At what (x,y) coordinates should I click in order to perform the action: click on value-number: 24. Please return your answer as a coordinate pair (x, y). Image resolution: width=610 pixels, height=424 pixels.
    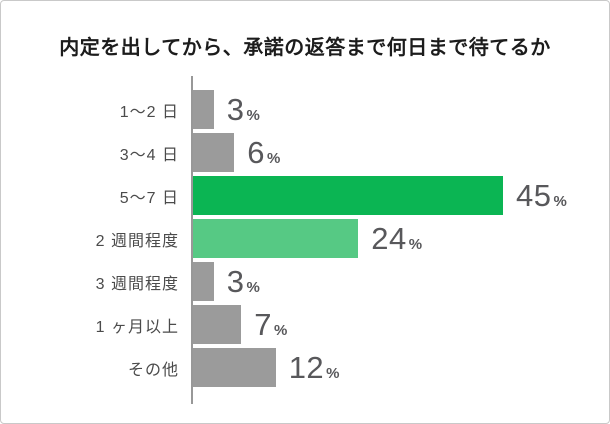
    Looking at the image, I should click on (389, 238).